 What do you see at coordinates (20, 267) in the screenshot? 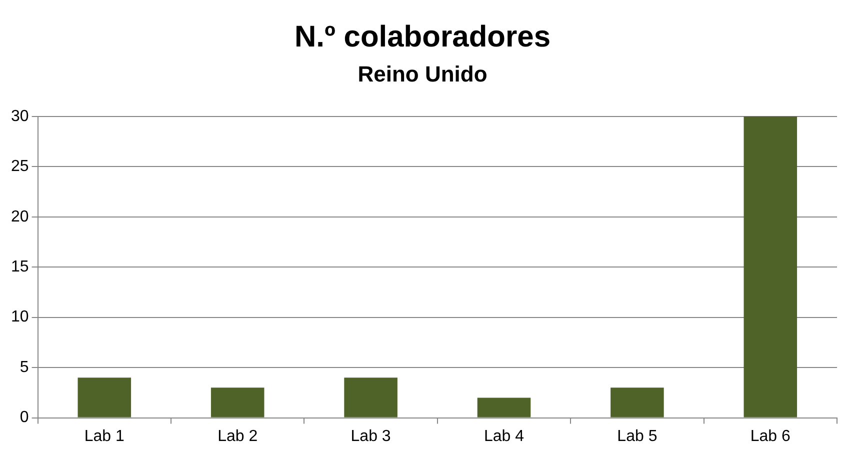
I see `y-tick-label: 15` at bounding box center [20, 267].